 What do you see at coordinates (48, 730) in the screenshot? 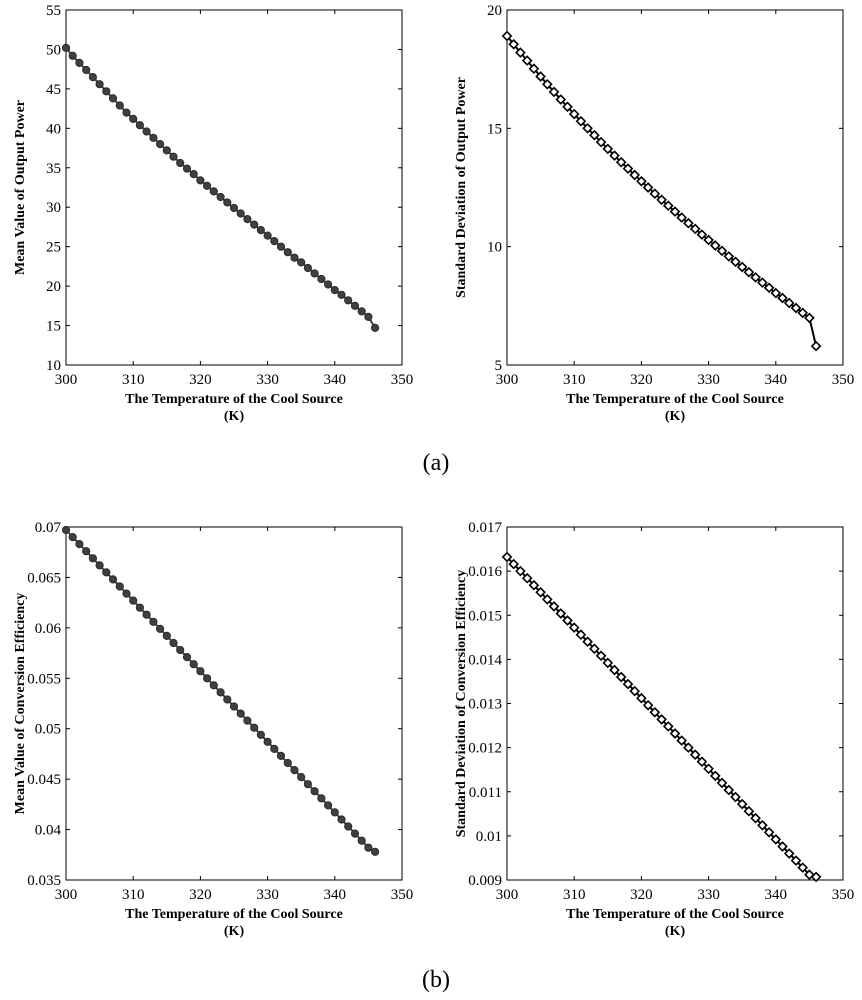
I see `y-tick-label: 0.05` at bounding box center [48, 730].